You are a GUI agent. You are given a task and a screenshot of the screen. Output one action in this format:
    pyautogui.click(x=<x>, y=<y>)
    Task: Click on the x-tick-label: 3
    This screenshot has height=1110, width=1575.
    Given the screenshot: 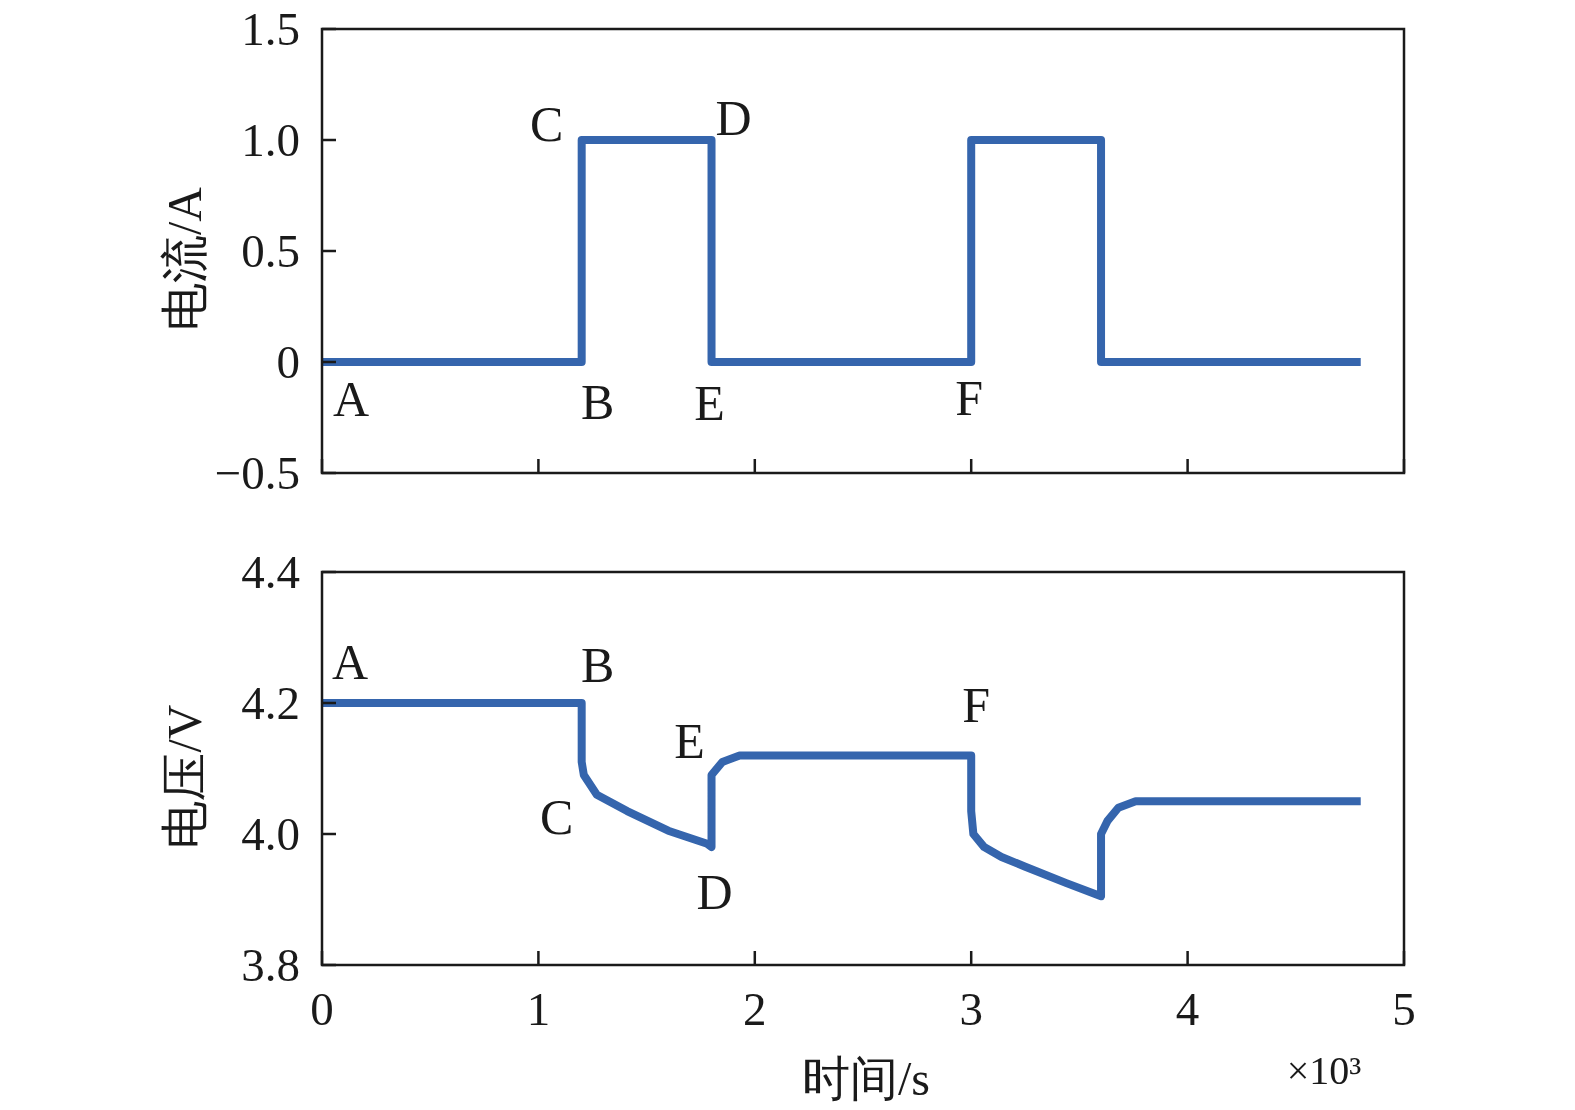 What is the action you would take?
    pyautogui.click(x=971, y=1009)
    